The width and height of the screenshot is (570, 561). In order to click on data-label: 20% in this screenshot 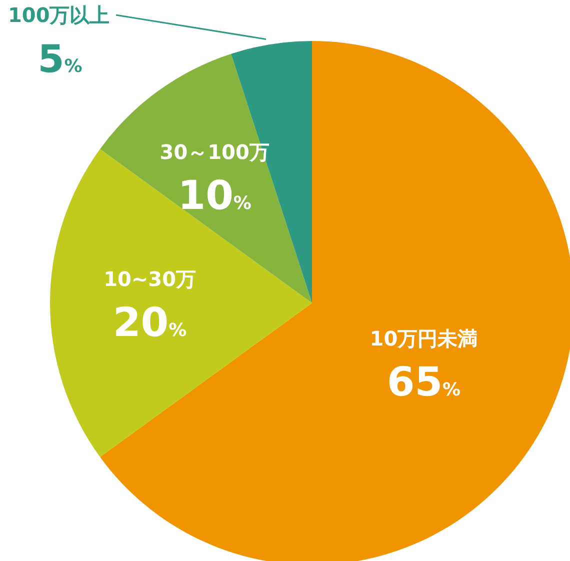, I will do `click(149, 323)`.